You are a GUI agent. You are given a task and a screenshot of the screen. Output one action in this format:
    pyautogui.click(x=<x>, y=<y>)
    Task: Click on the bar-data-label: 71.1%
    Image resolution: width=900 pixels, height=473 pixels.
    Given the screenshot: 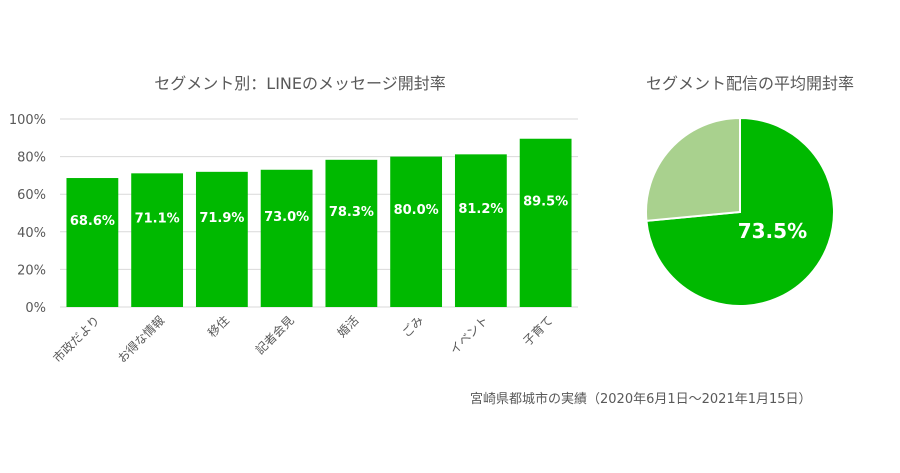 What is the action you would take?
    pyautogui.click(x=157, y=219)
    